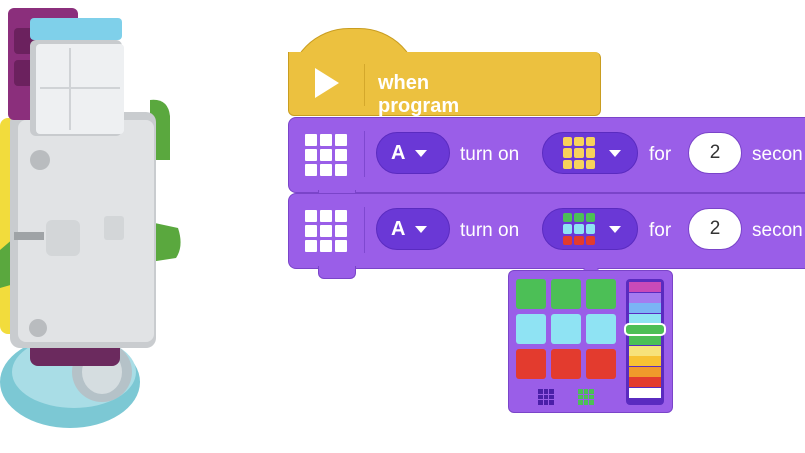  What do you see at coordinates (444, 84) in the screenshot?
I see `hat-block-body` at bounding box center [444, 84].